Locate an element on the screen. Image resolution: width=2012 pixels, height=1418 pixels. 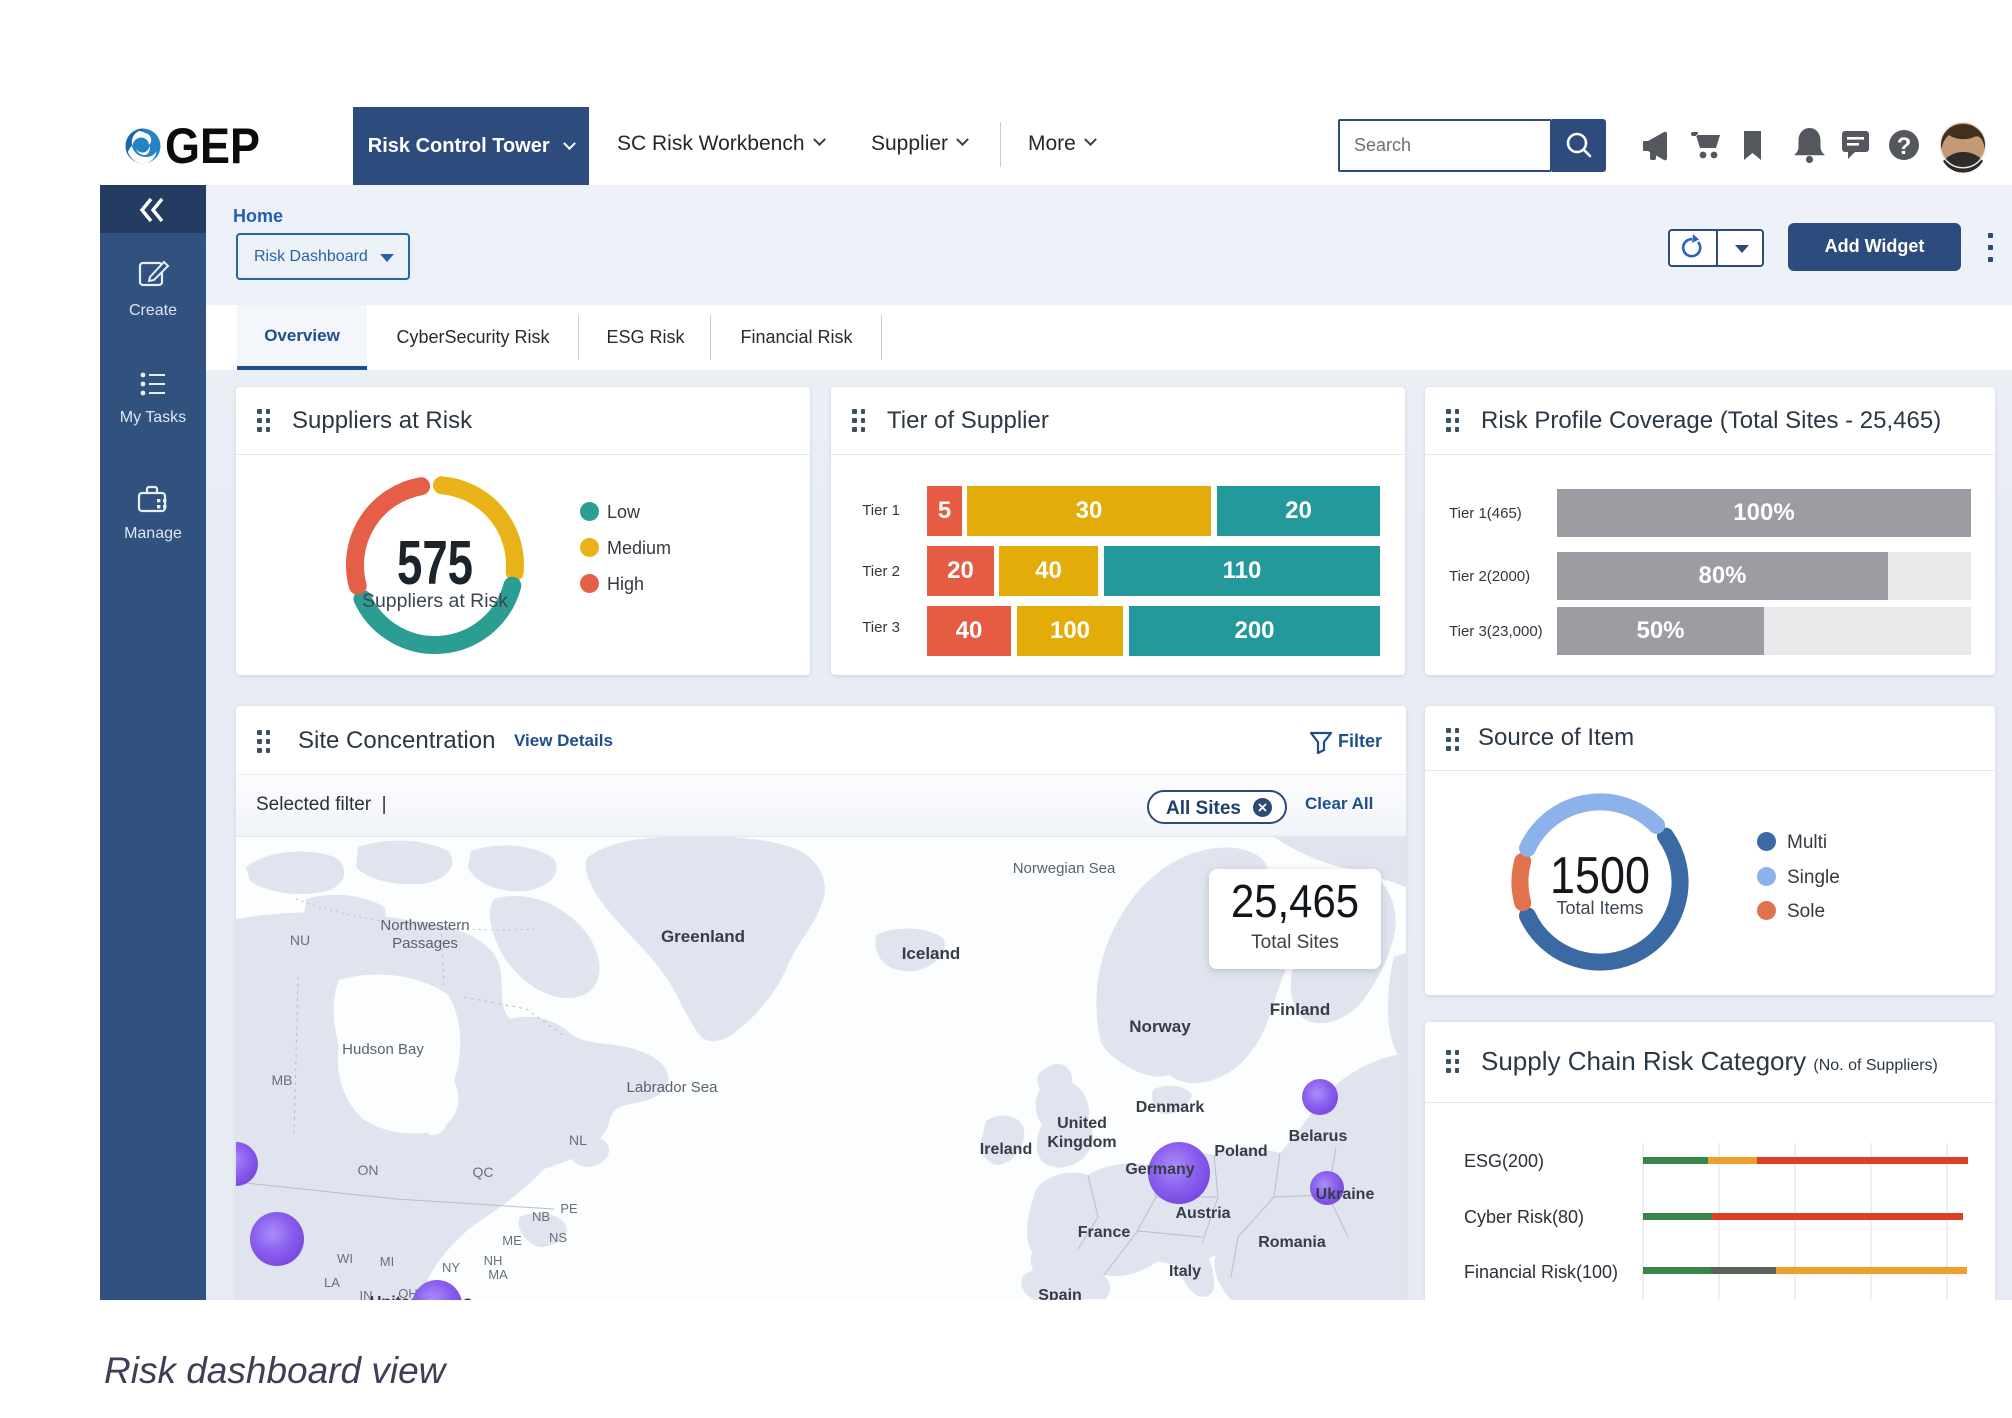
svg-text: Spain is located at coordinates (1060, 1293).